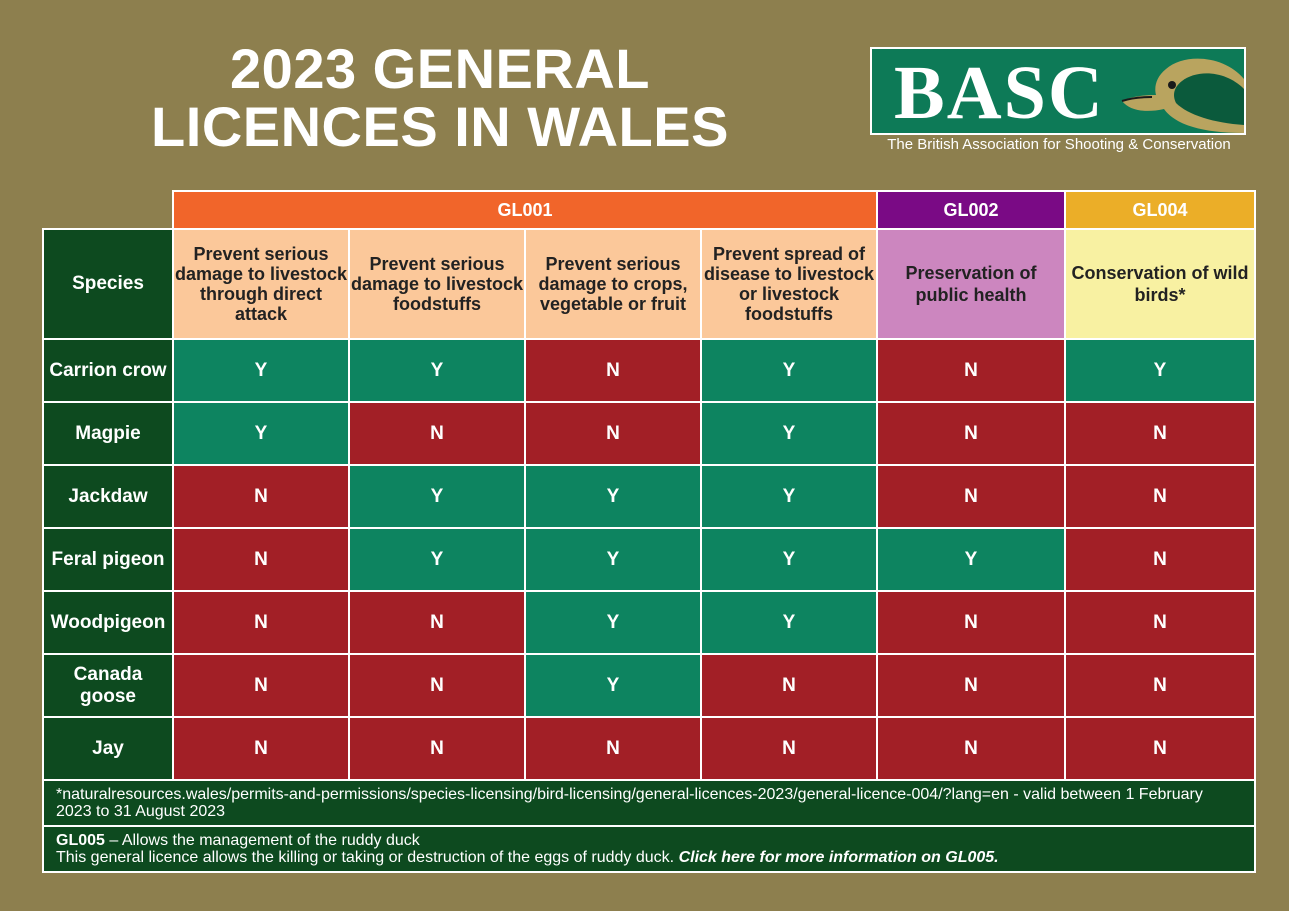  Describe the element at coordinates (108, 496) in the screenshot. I see `species-name: Jackdaw` at that location.